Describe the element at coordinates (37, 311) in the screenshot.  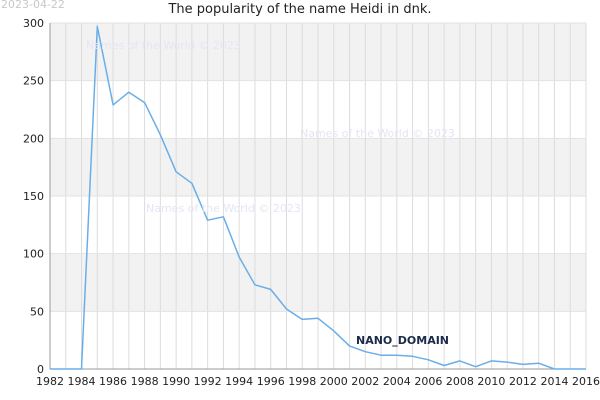
I see `y-tick-label: 50` at that location.